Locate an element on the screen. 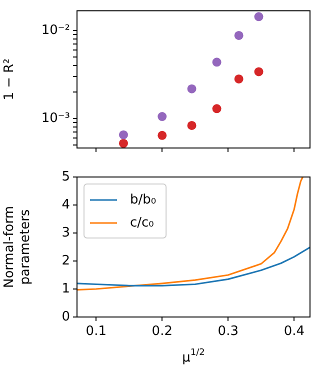  x-tick-label: 0.4 is located at coordinates (294, 332).